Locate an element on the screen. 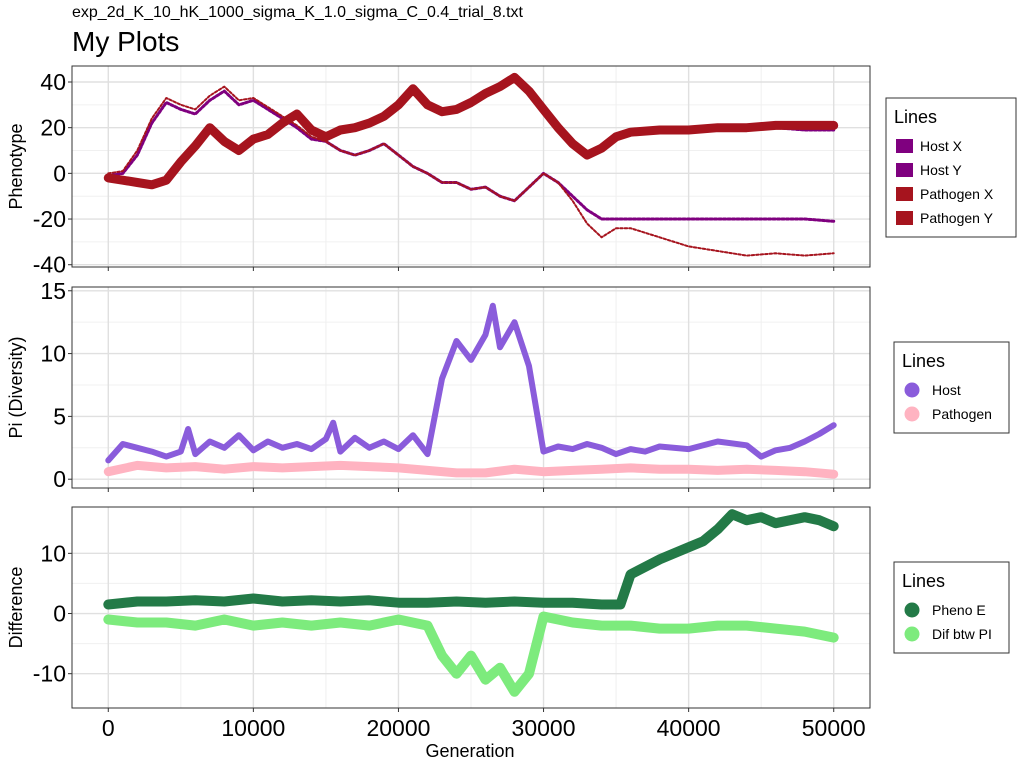  series-pheno-e is located at coordinates (471, 559).